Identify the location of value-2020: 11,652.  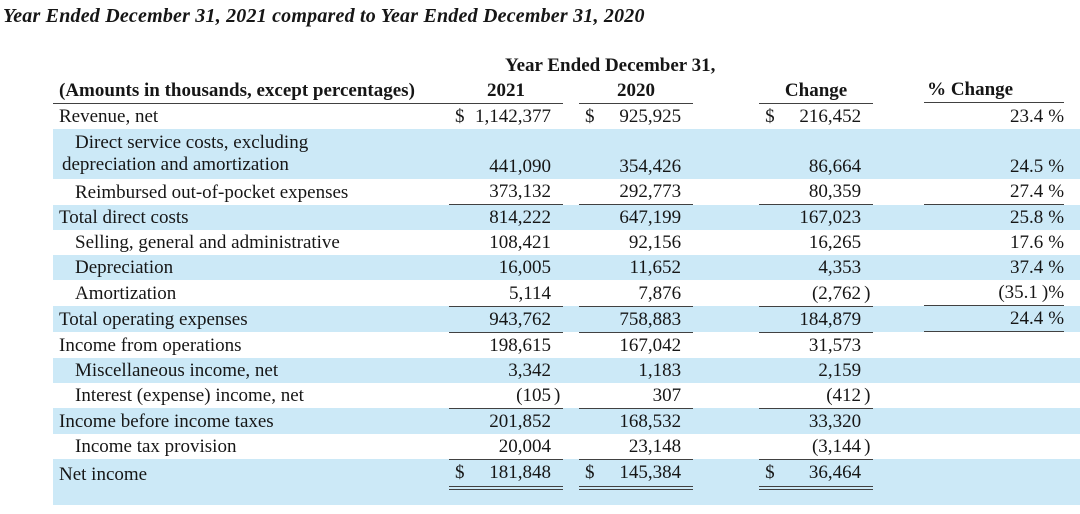
(647, 267).